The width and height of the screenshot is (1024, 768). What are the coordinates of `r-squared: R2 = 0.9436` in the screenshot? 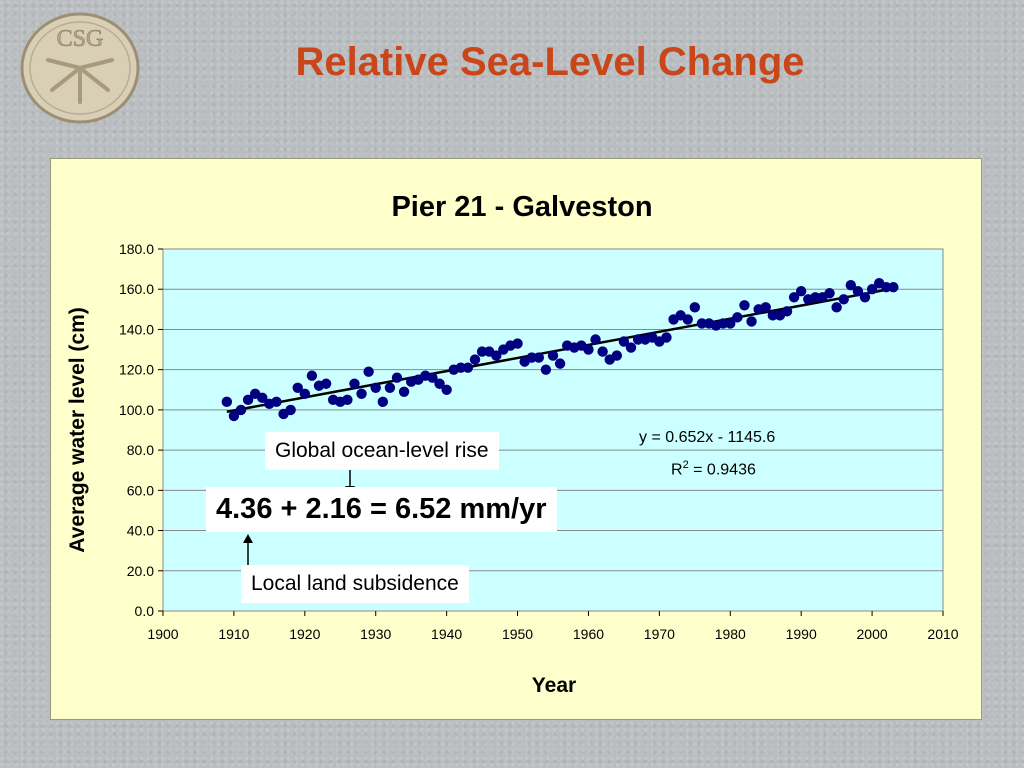 It's located at (713, 469).